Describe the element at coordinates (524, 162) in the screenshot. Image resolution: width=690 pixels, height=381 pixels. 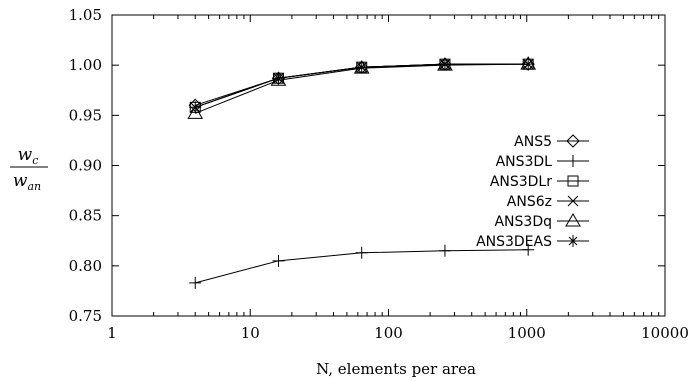
I see `legend-label: ANS3DL` at that location.